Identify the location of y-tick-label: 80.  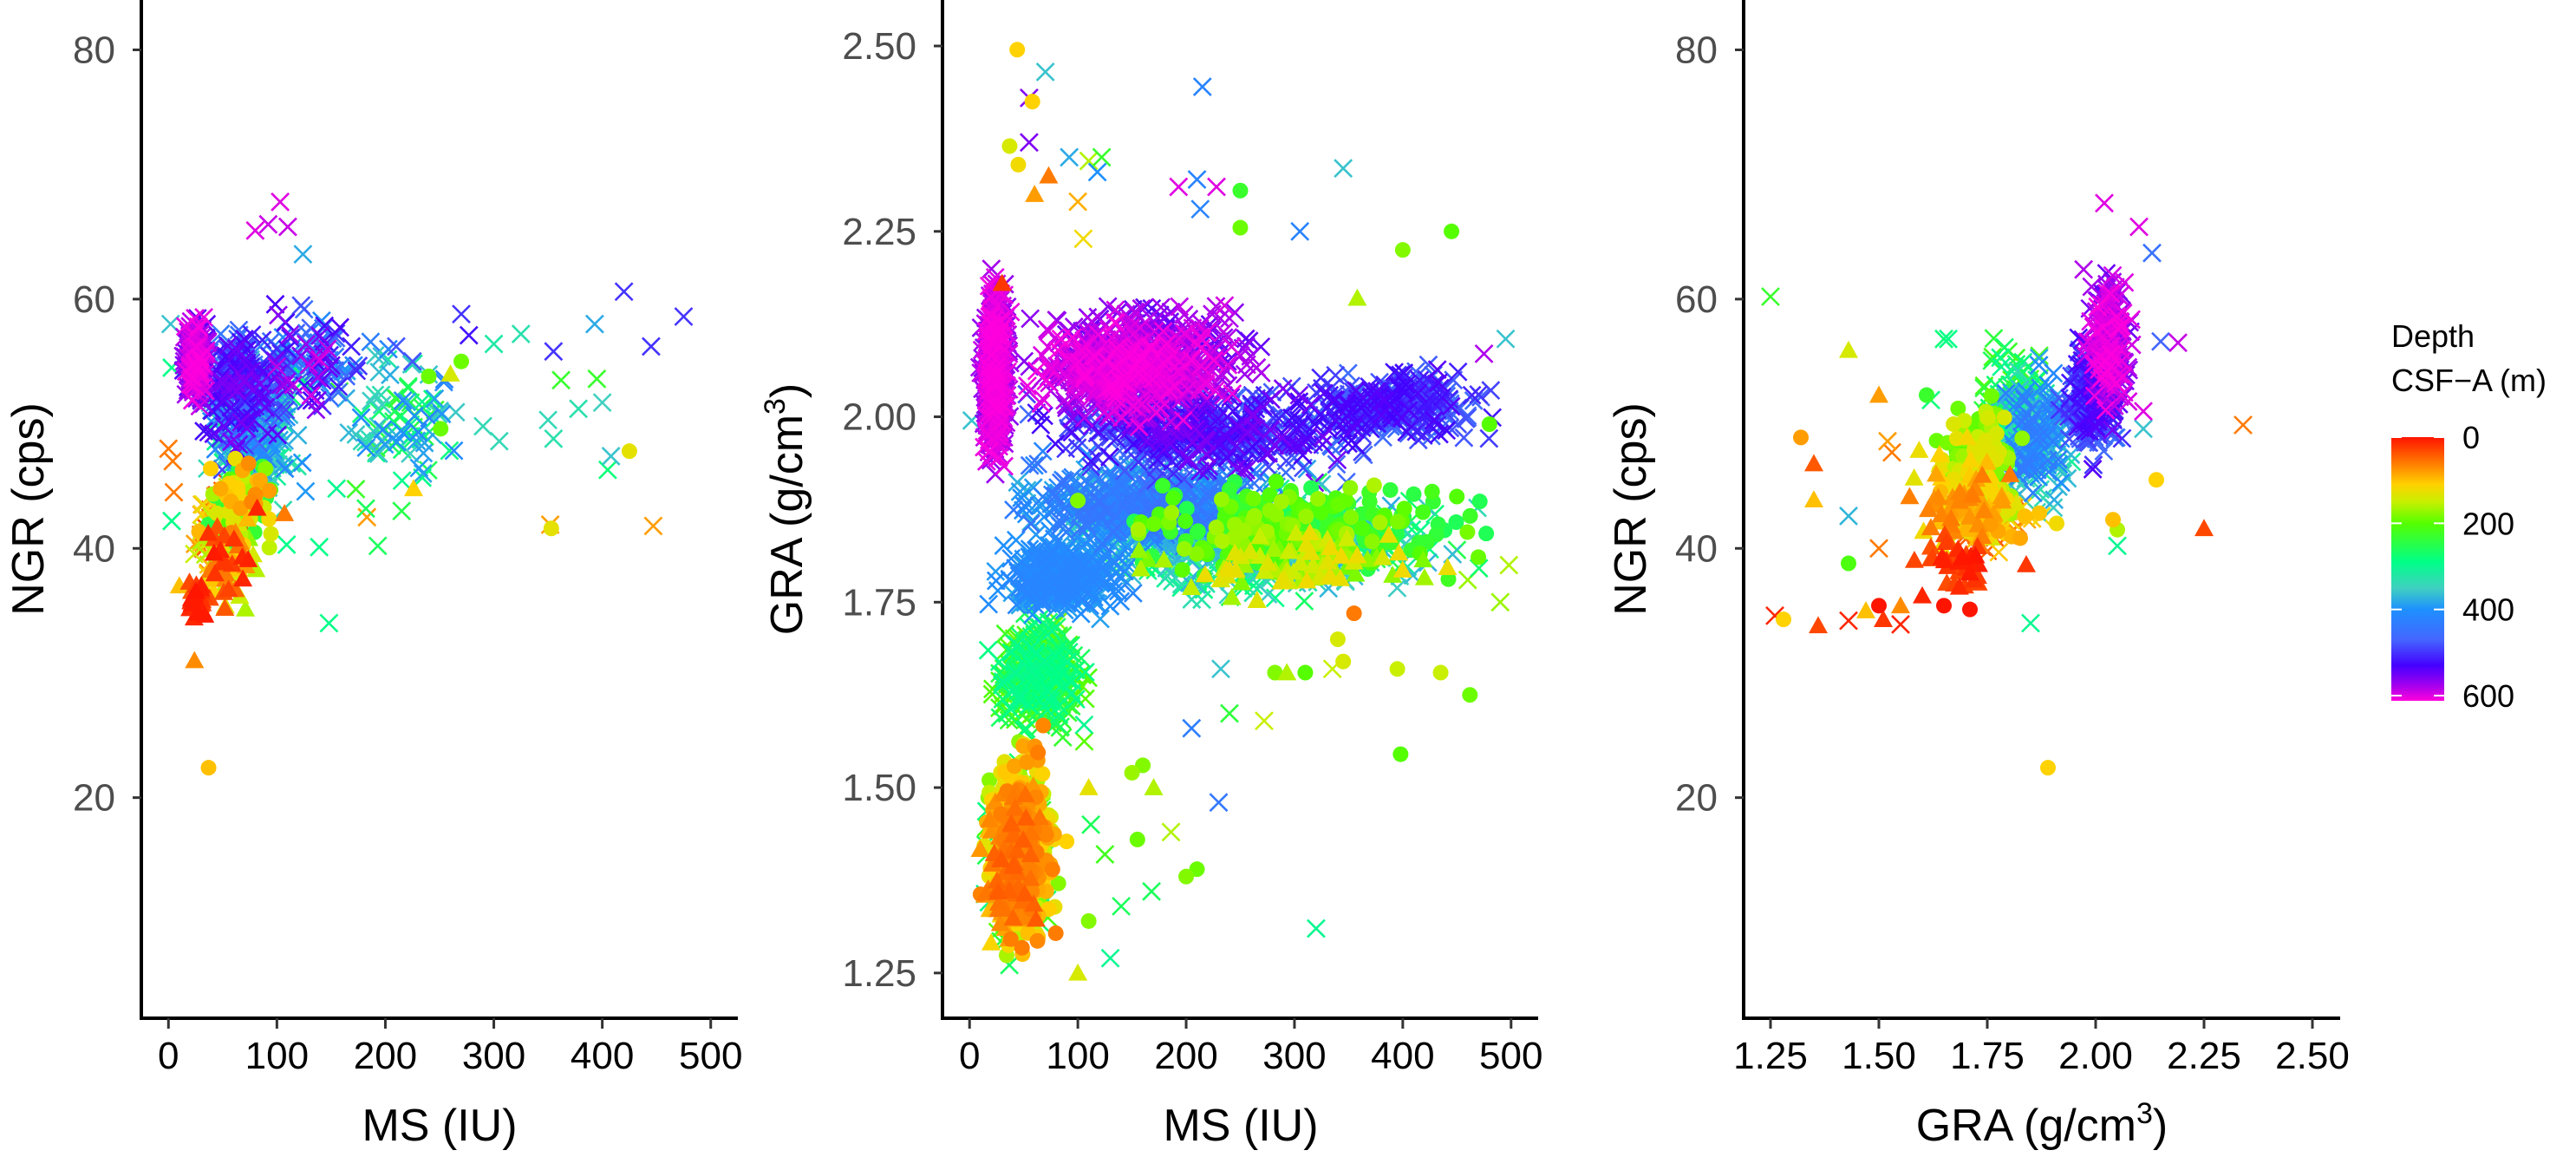
(94, 50).